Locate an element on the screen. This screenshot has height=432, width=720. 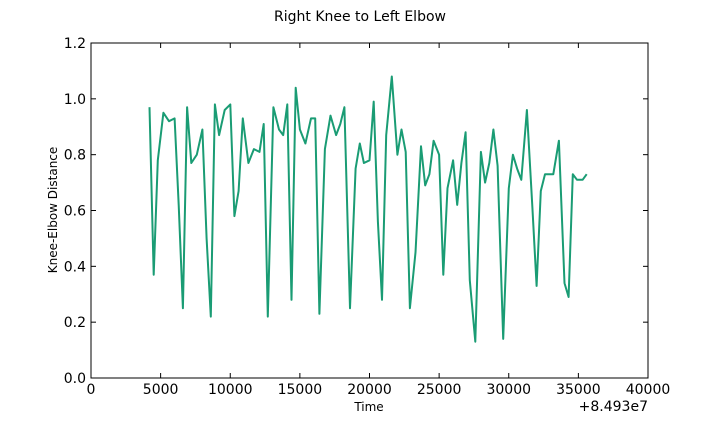
y-tick-label: 0.2 is located at coordinates (75, 323).